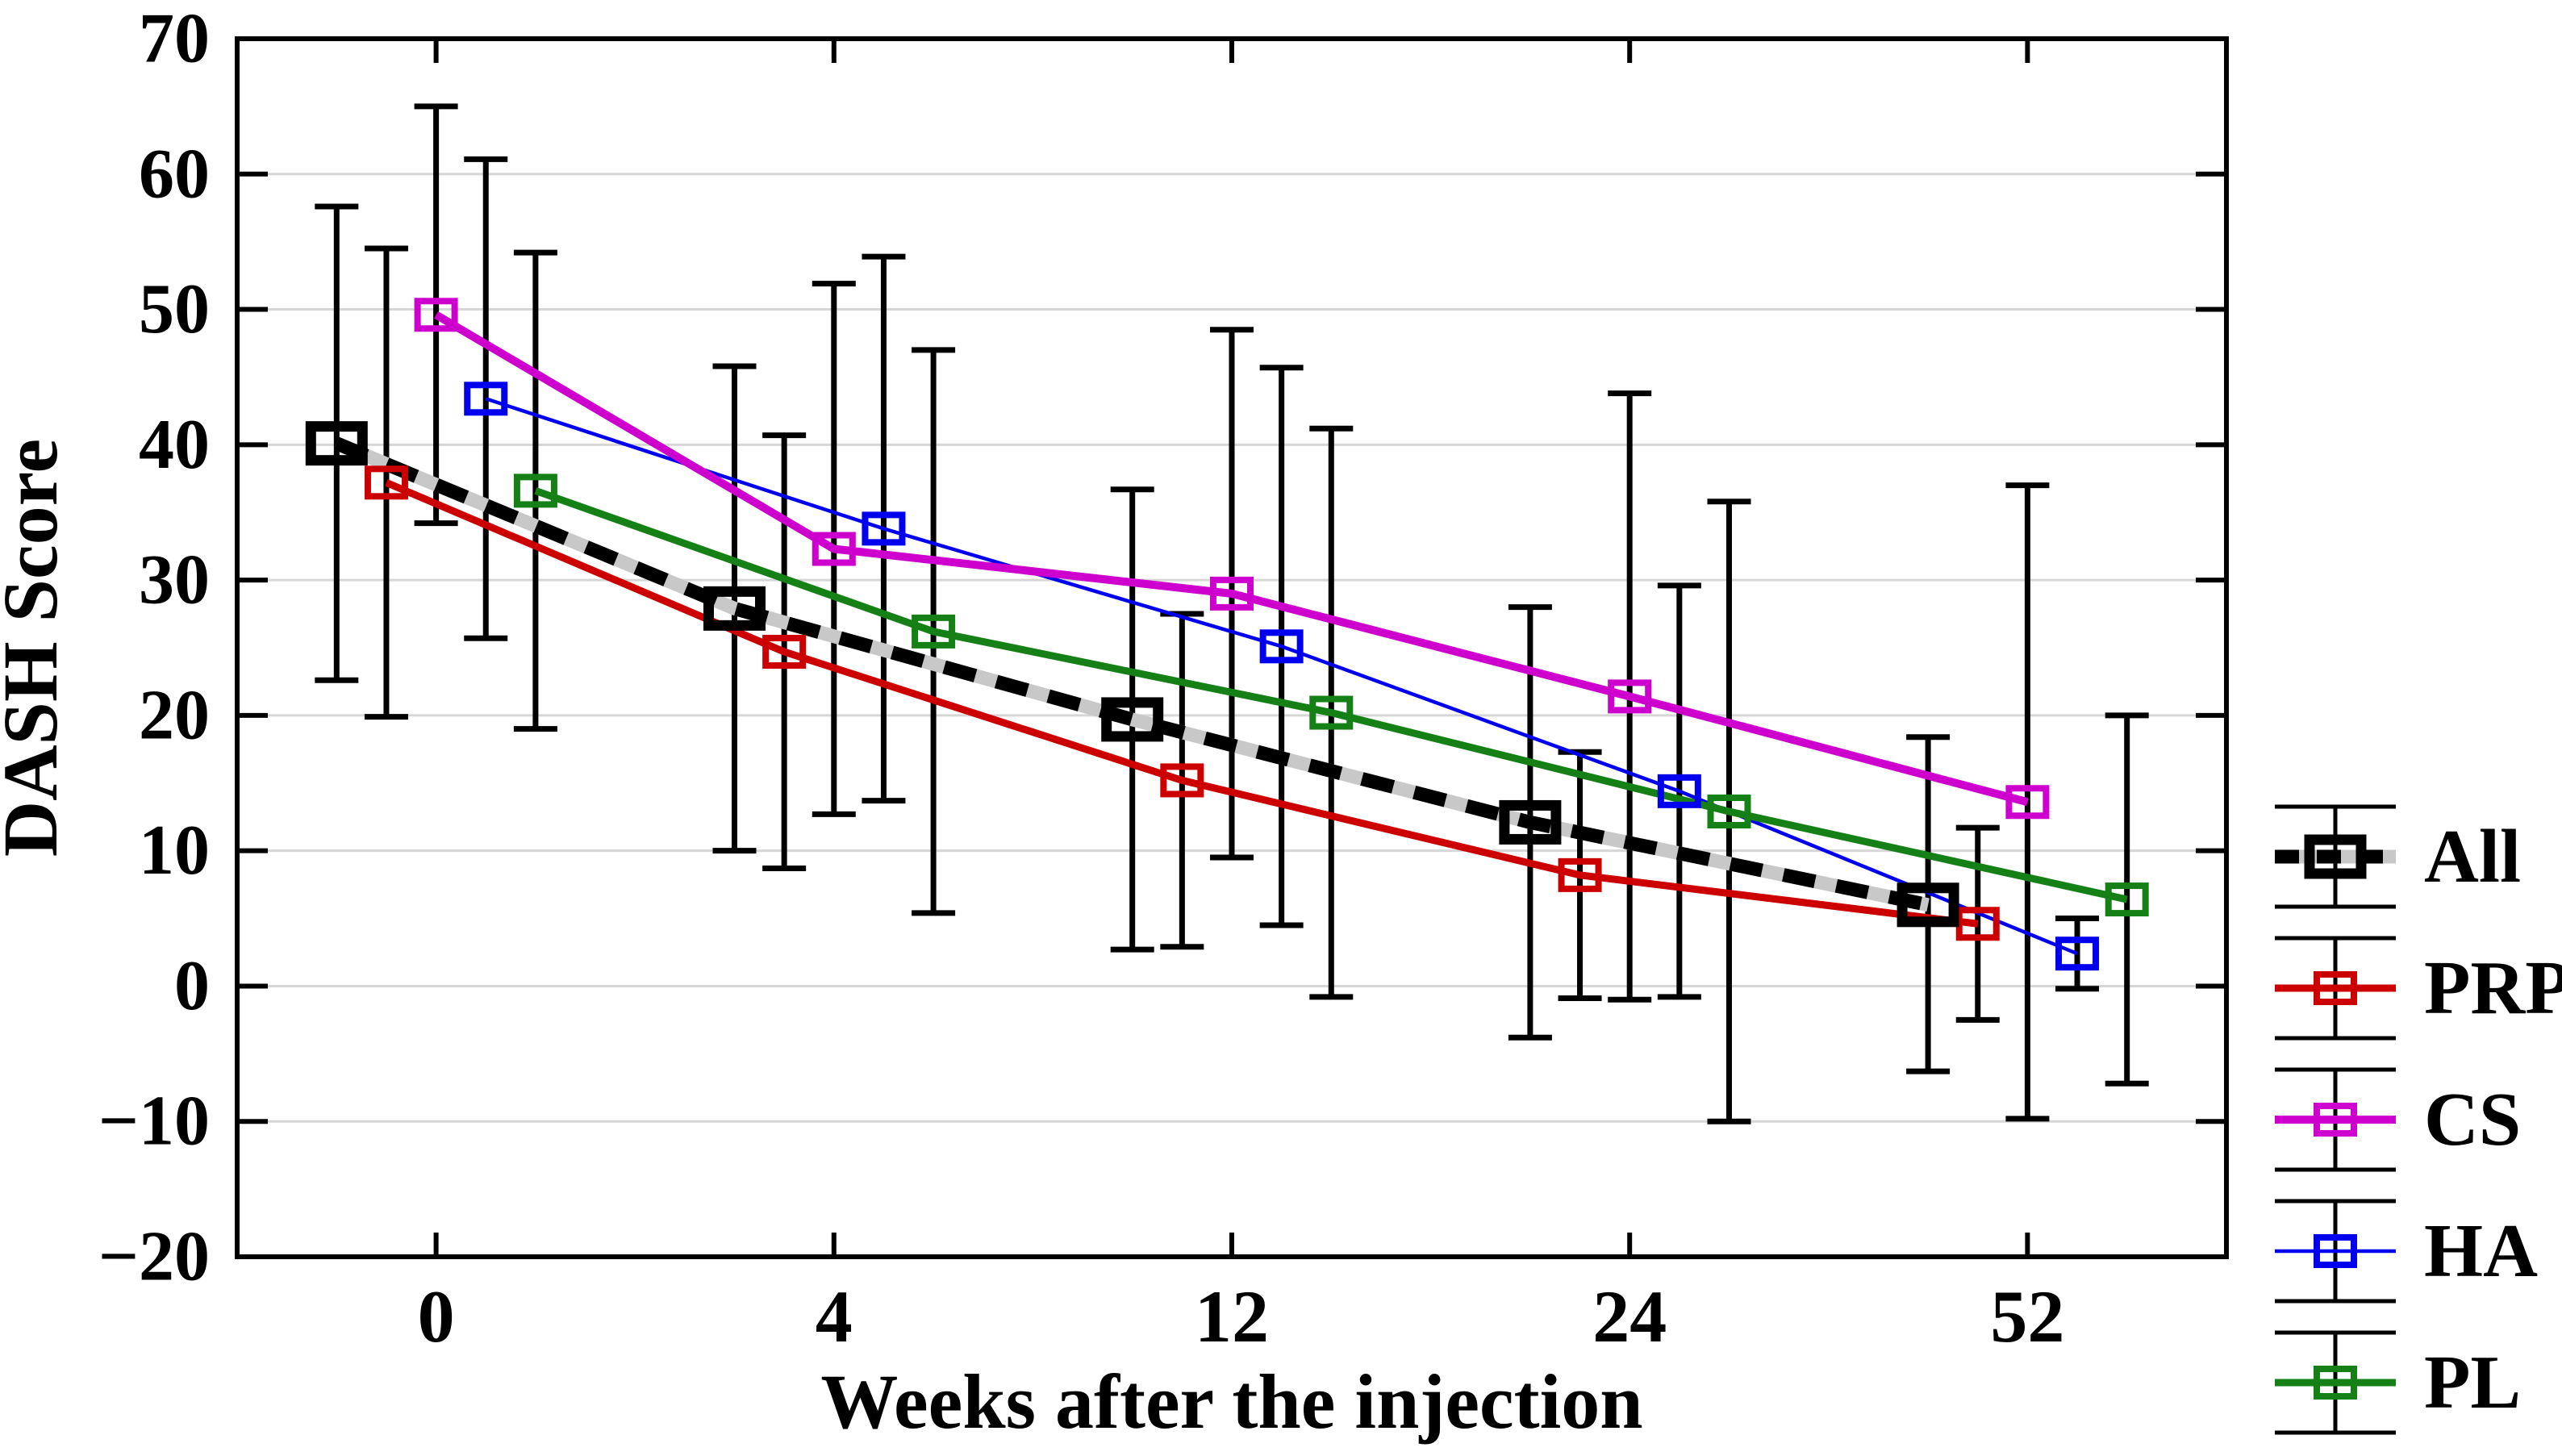 Image resolution: width=2562 pixels, height=1456 pixels. Describe the element at coordinates (192, 986) in the screenshot. I see `y-tick-label: 0` at that location.